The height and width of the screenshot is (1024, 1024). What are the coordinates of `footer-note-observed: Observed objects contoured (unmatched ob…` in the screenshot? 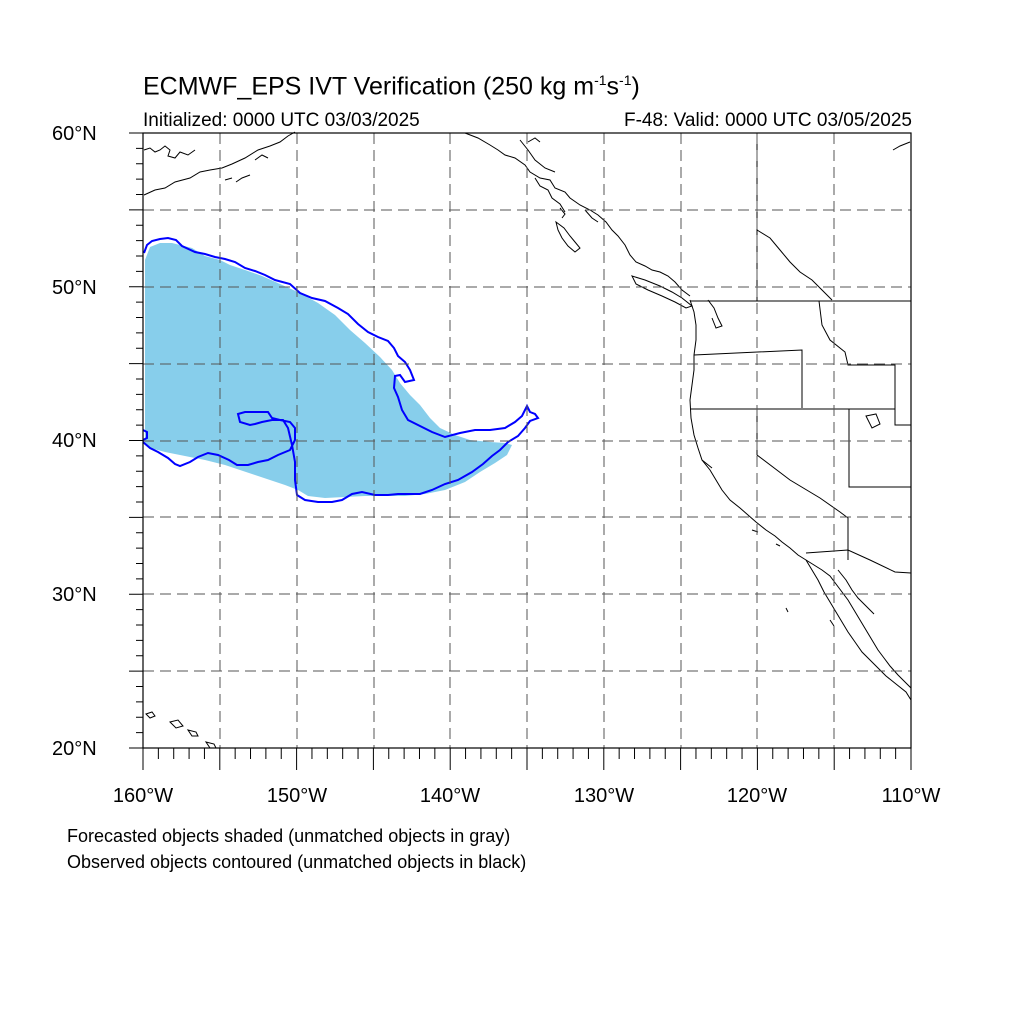 It's located at (297, 862).